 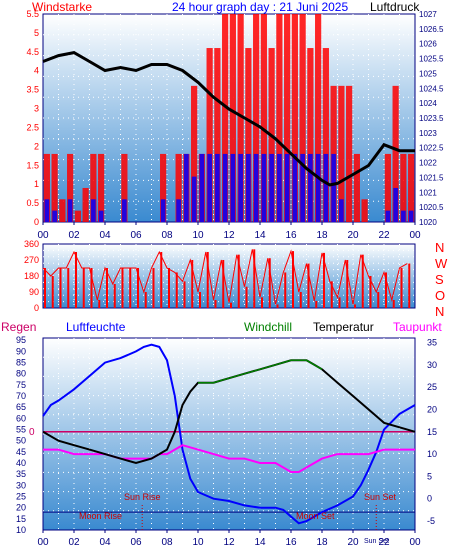 What do you see at coordinates (32, 165) in the screenshot?
I see `y-left-tick-label: 1.5` at bounding box center [32, 165].